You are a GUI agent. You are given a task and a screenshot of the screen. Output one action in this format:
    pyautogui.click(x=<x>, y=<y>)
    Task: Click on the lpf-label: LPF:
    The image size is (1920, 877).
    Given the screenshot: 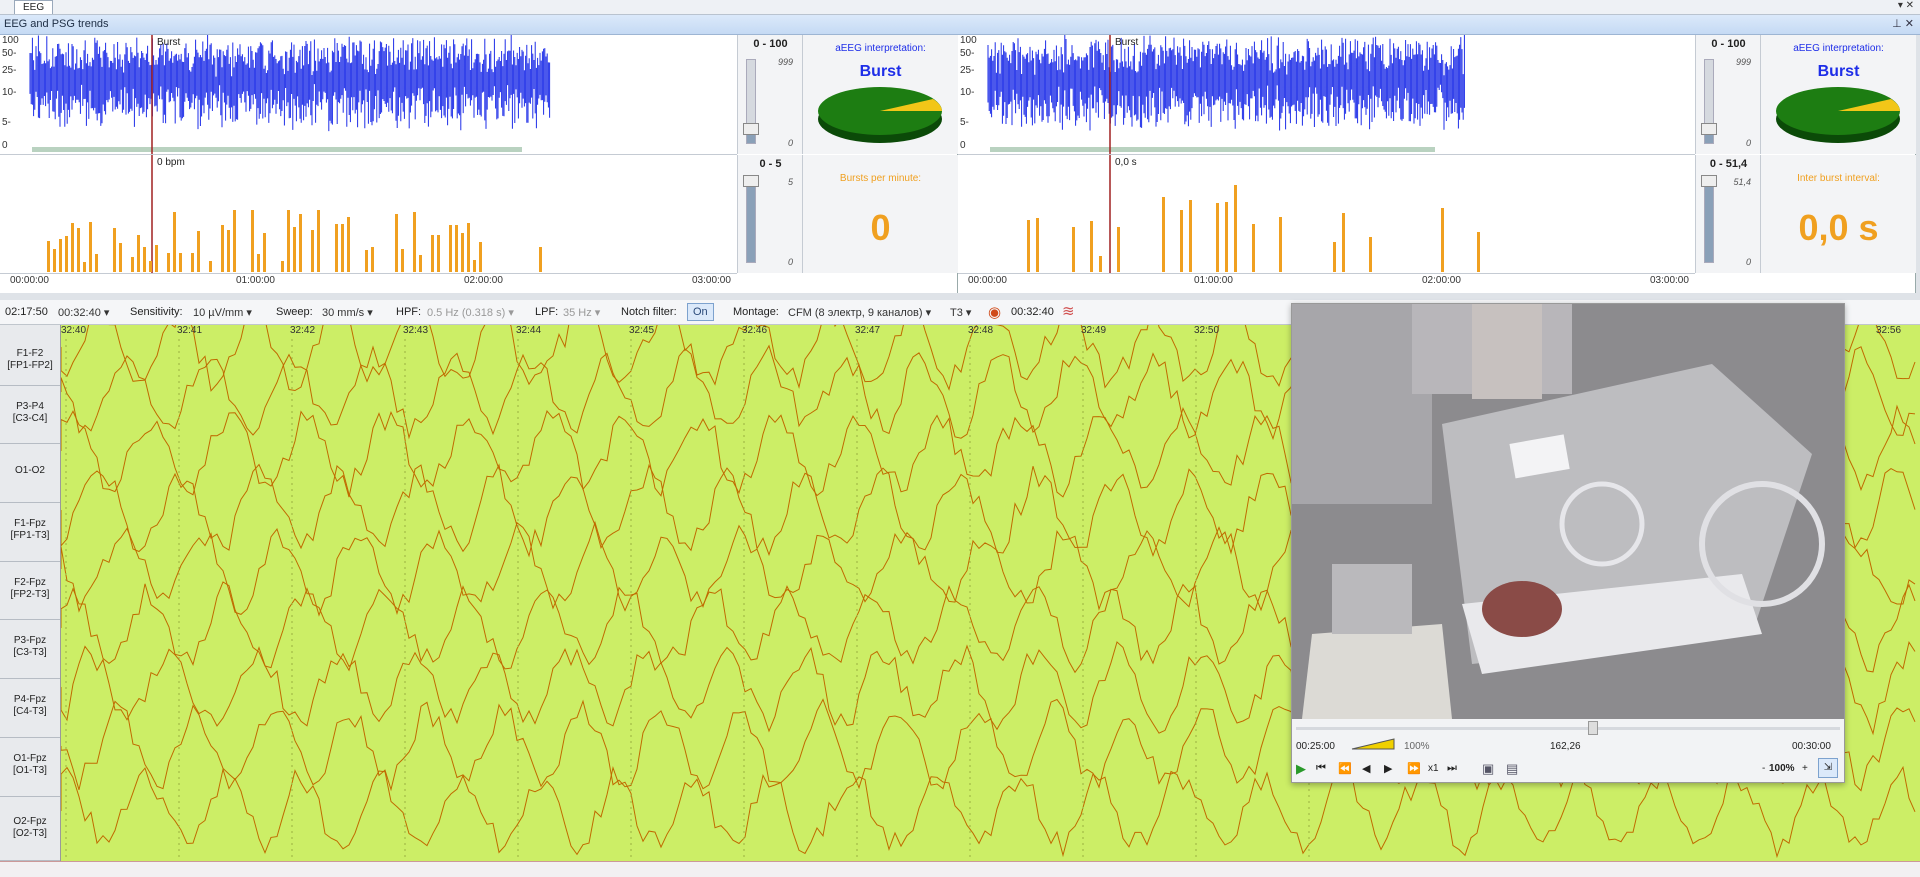 What is the action you would take?
    pyautogui.click(x=547, y=312)
    